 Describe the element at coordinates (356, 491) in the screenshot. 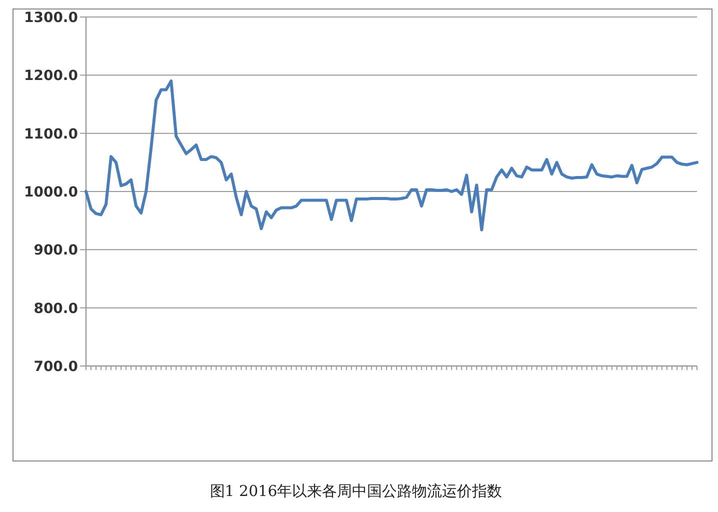

I see `text: 图1 2016年以来各周中国公路物流运价指数` at that location.